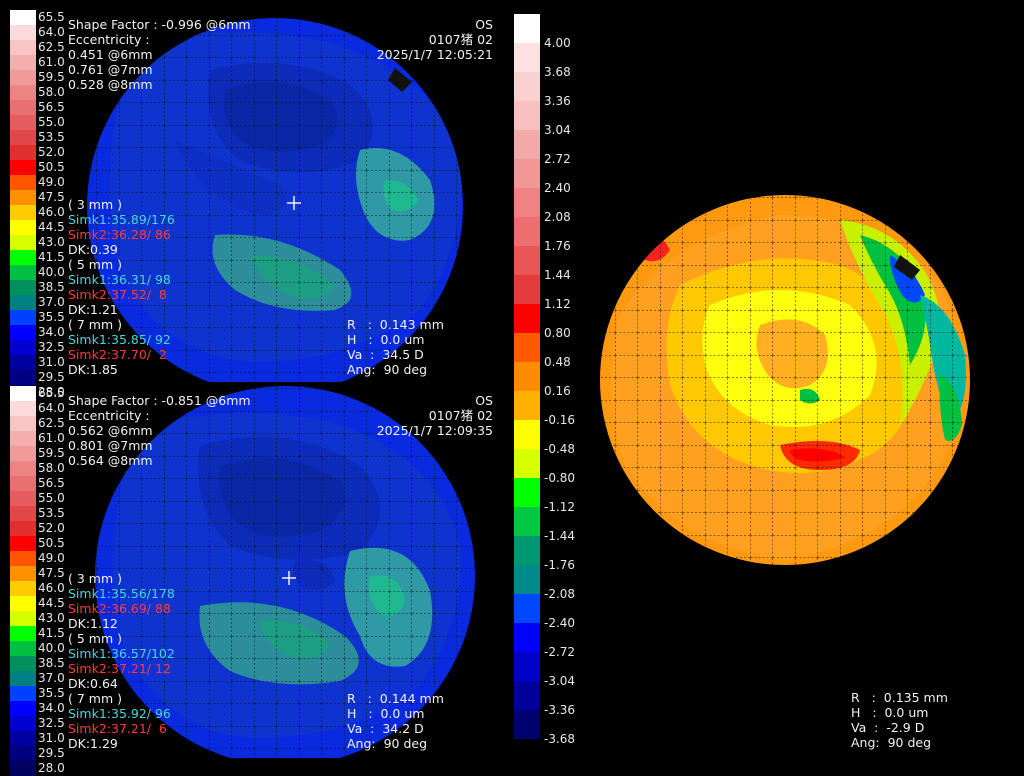  What do you see at coordinates (93, 623) in the screenshot?
I see `dk-3mm: DK:1.12` at bounding box center [93, 623].